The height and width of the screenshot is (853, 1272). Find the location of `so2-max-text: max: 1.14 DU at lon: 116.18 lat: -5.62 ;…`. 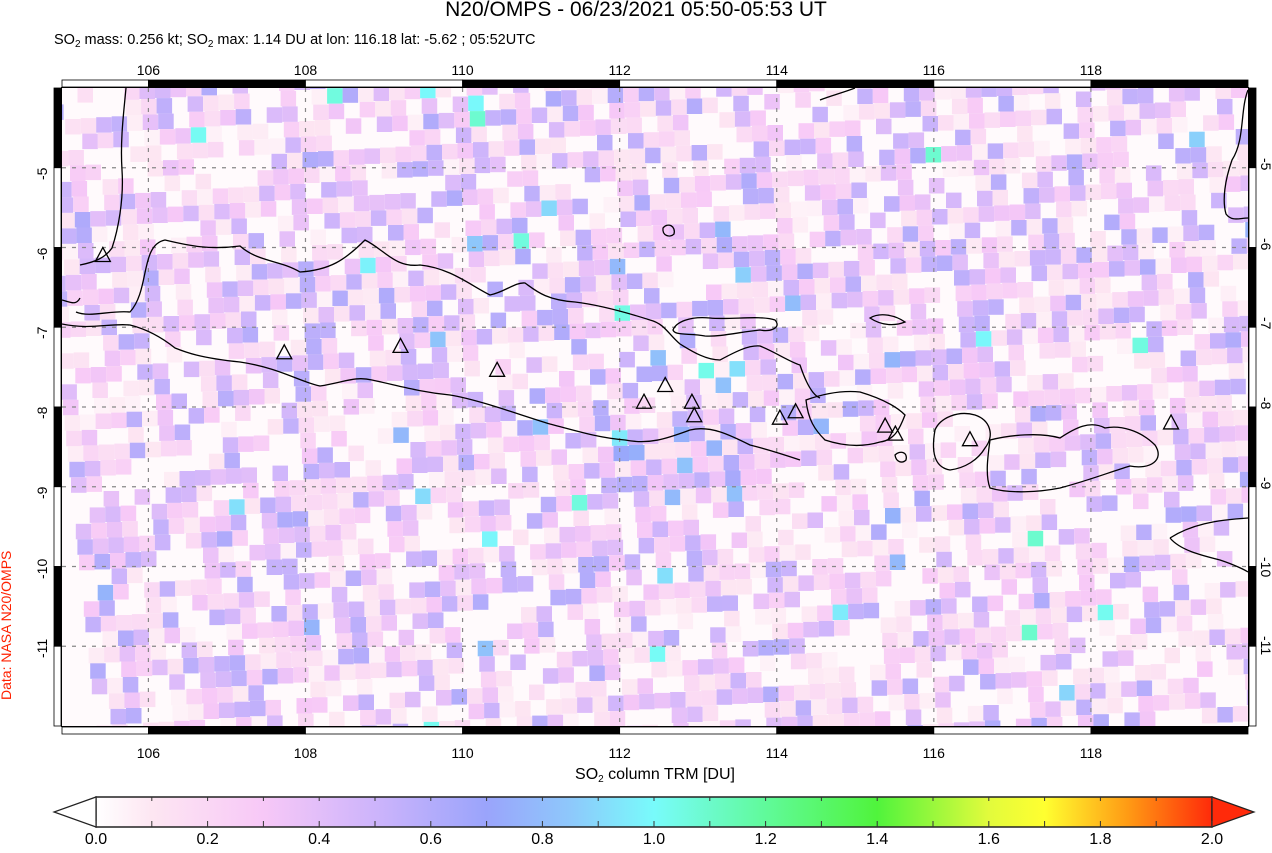

so2-max-text: max: 1.14 DU at lon: 116.18 lat: -5.62 ;… is located at coordinates (374, 40).